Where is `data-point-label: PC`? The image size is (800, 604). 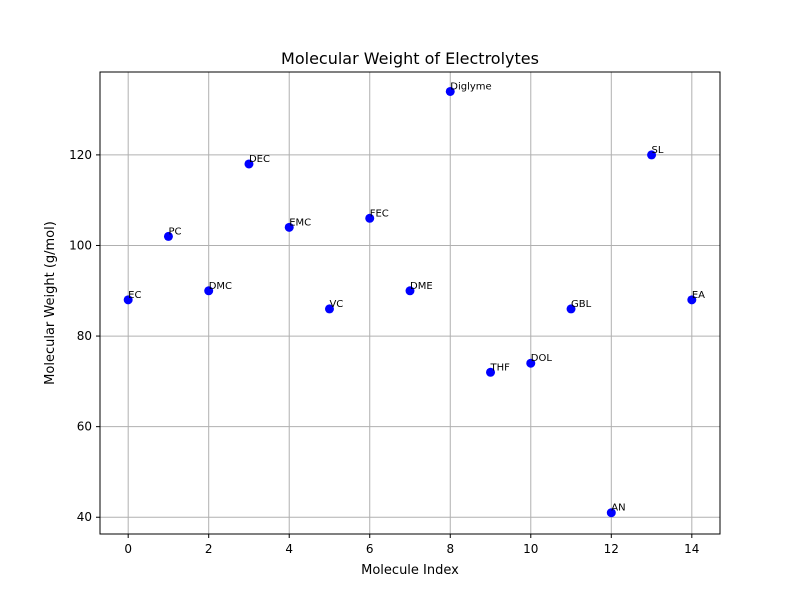
data-point-label: PC is located at coordinates (174, 231).